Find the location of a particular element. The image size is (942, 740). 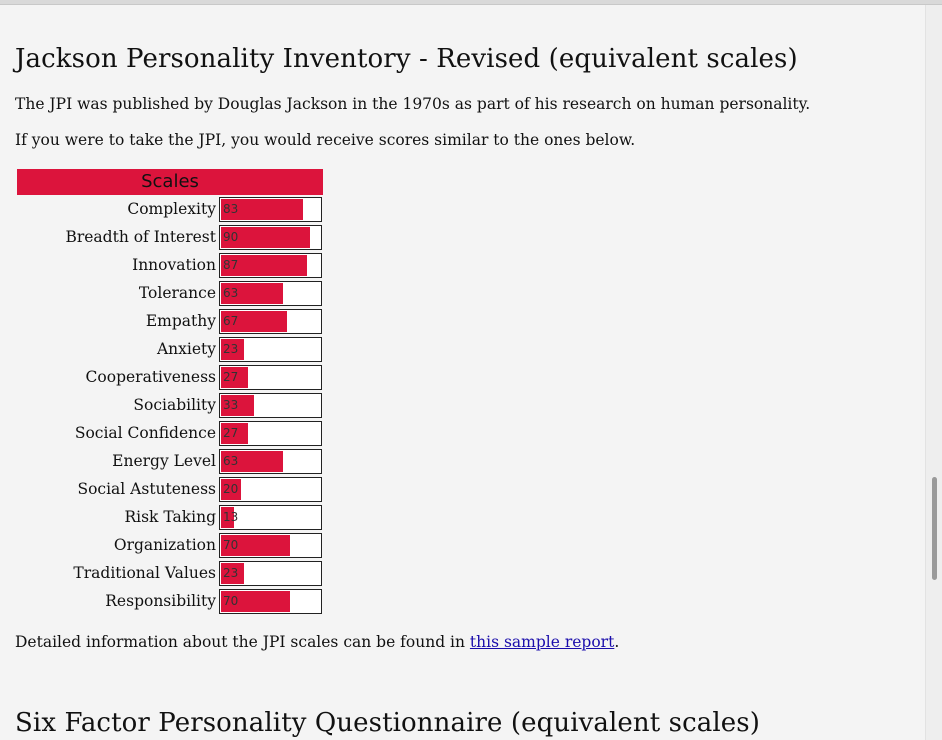

scale-row: Risk Taking 13 is located at coordinates (170, 517).